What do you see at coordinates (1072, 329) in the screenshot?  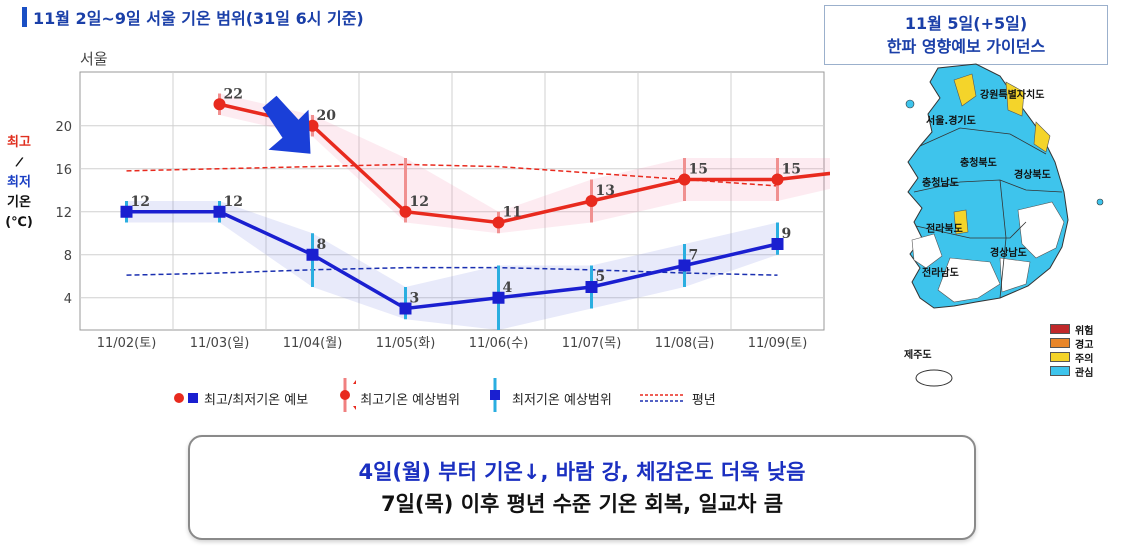 I see `map-legend-row: 위험` at bounding box center [1072, 329].